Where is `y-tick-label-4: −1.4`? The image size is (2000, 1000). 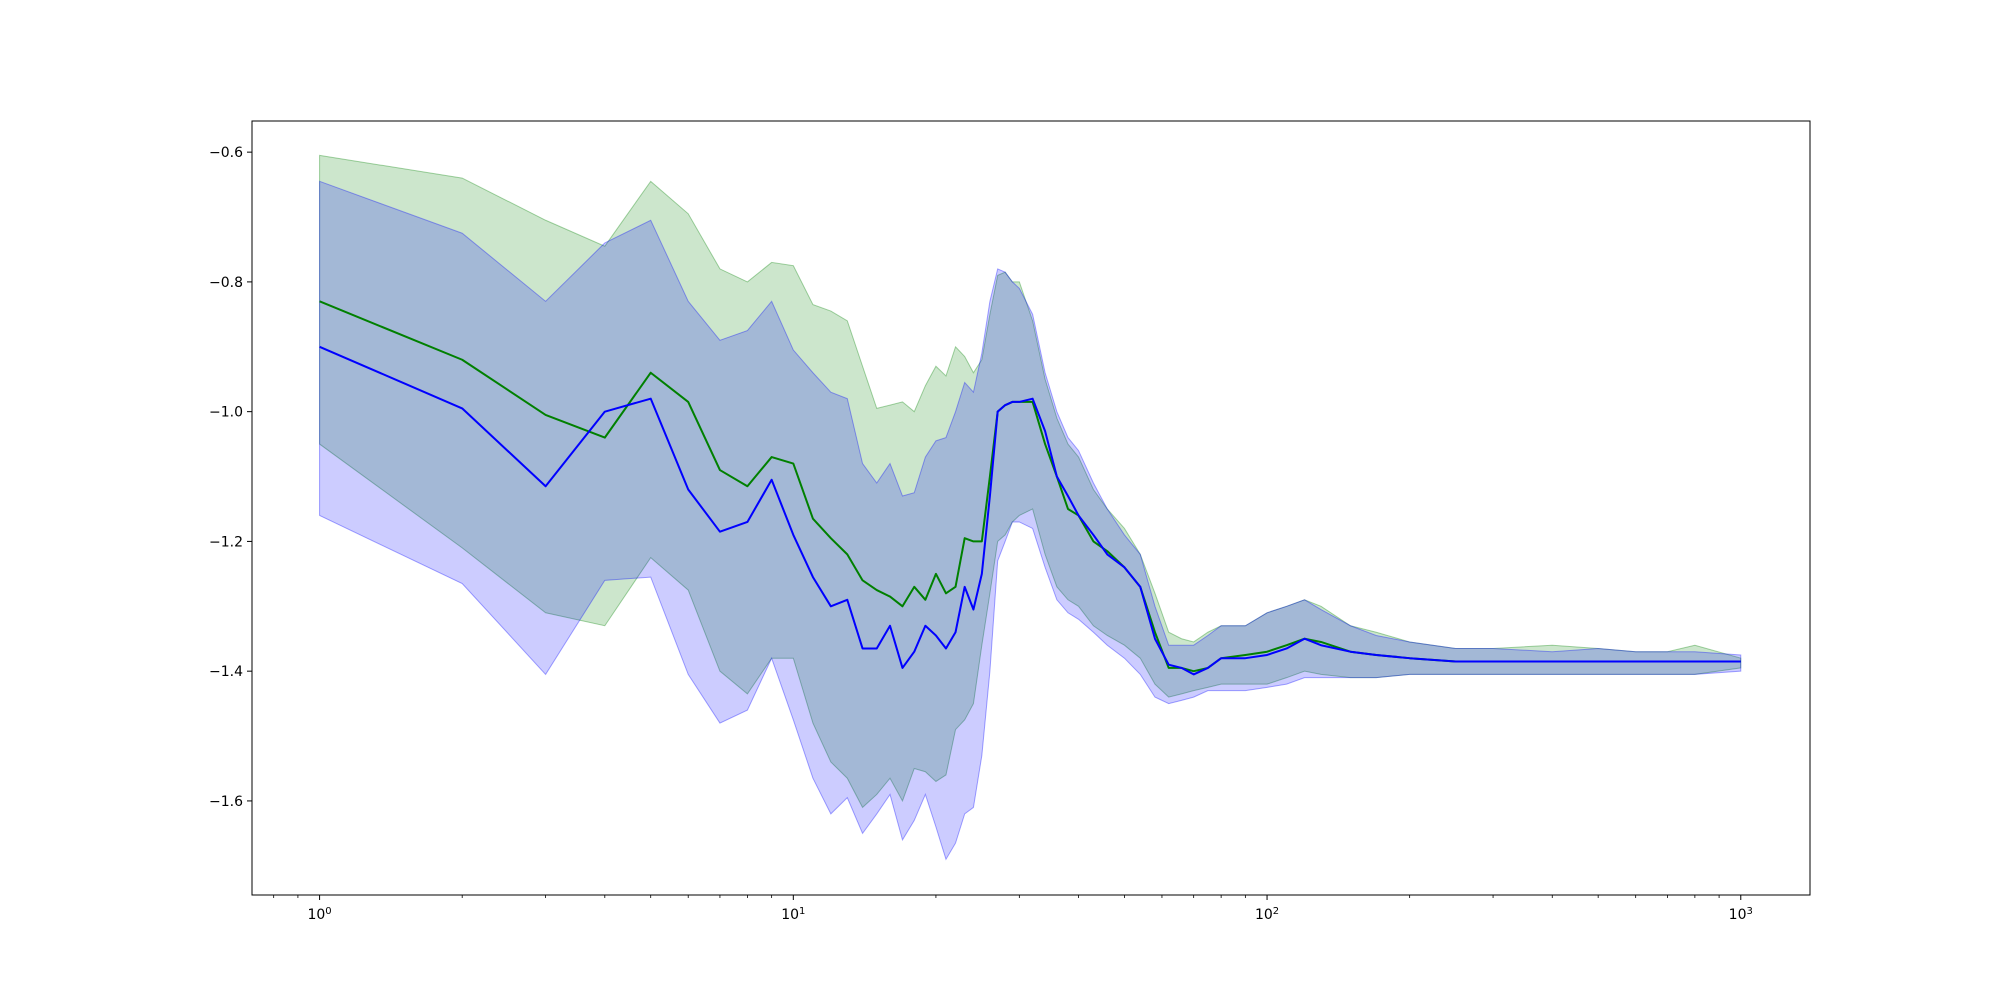 y-tick-label-4: −1.4 is located at coordinates (226, 672).